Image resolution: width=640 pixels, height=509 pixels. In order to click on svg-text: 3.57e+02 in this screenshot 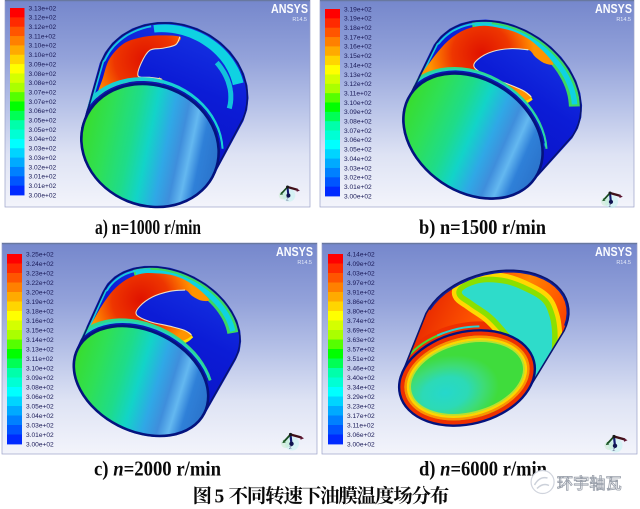, I will do `click(361, 349)`.